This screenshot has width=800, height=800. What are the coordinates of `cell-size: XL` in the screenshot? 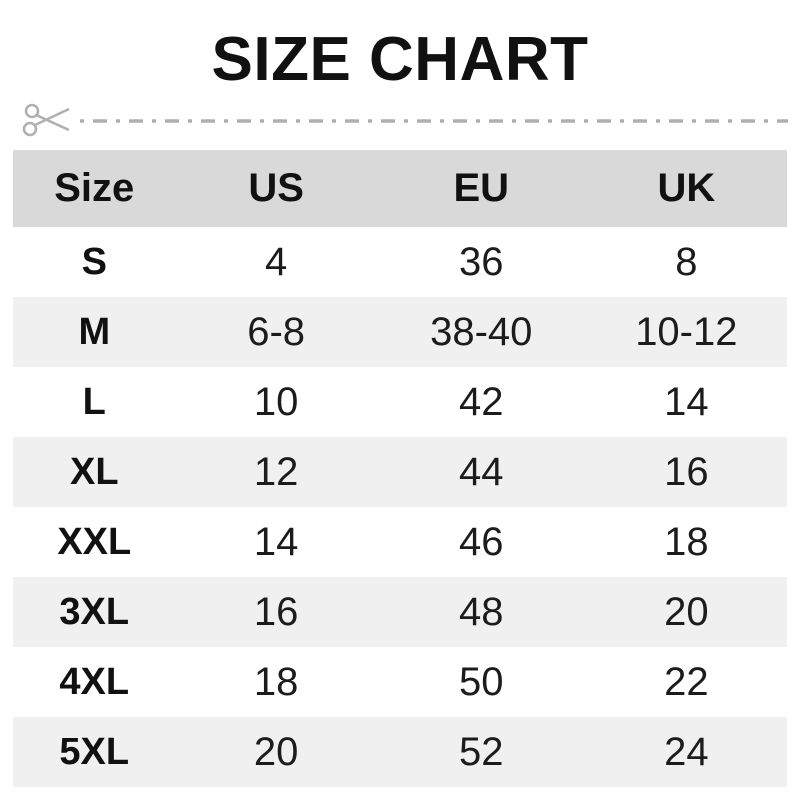 It's located at (94, 471).